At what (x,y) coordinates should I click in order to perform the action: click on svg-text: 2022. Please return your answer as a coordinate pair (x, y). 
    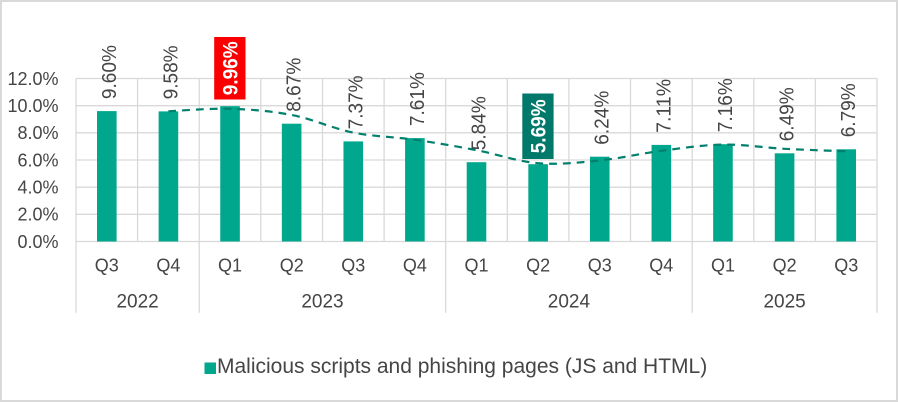
    Looking at the image, I should click on (137, 302).